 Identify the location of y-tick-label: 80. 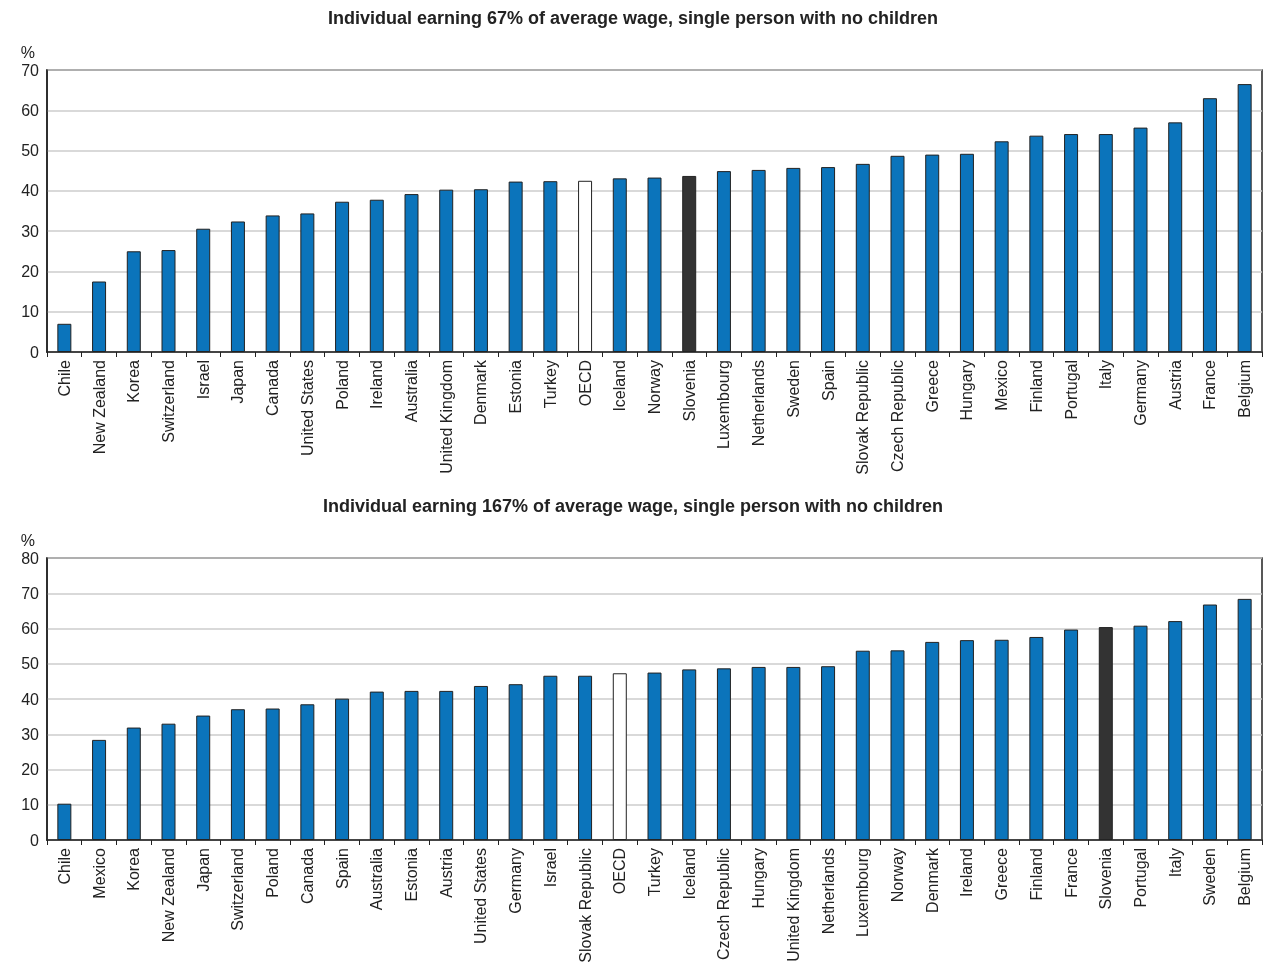
(30, 558).